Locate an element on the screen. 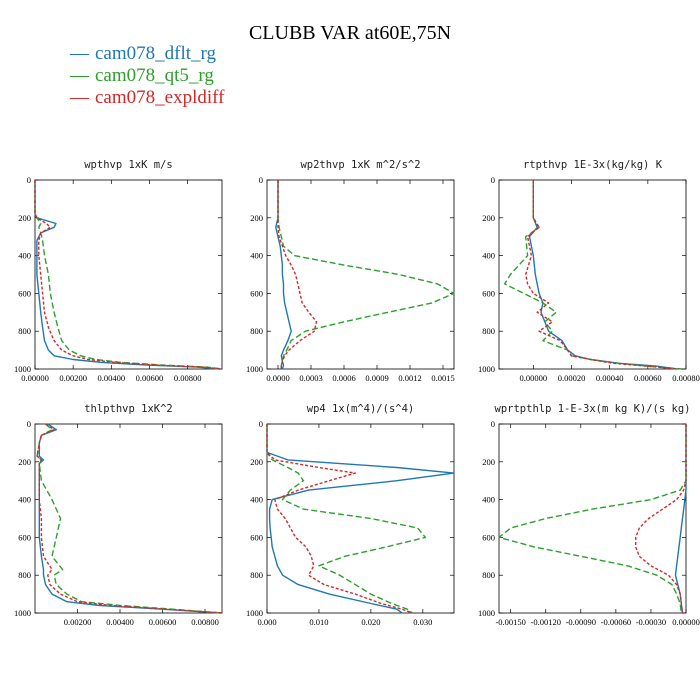  legend-label: cam078_dflt_rg is located at coordinates (156, 53).